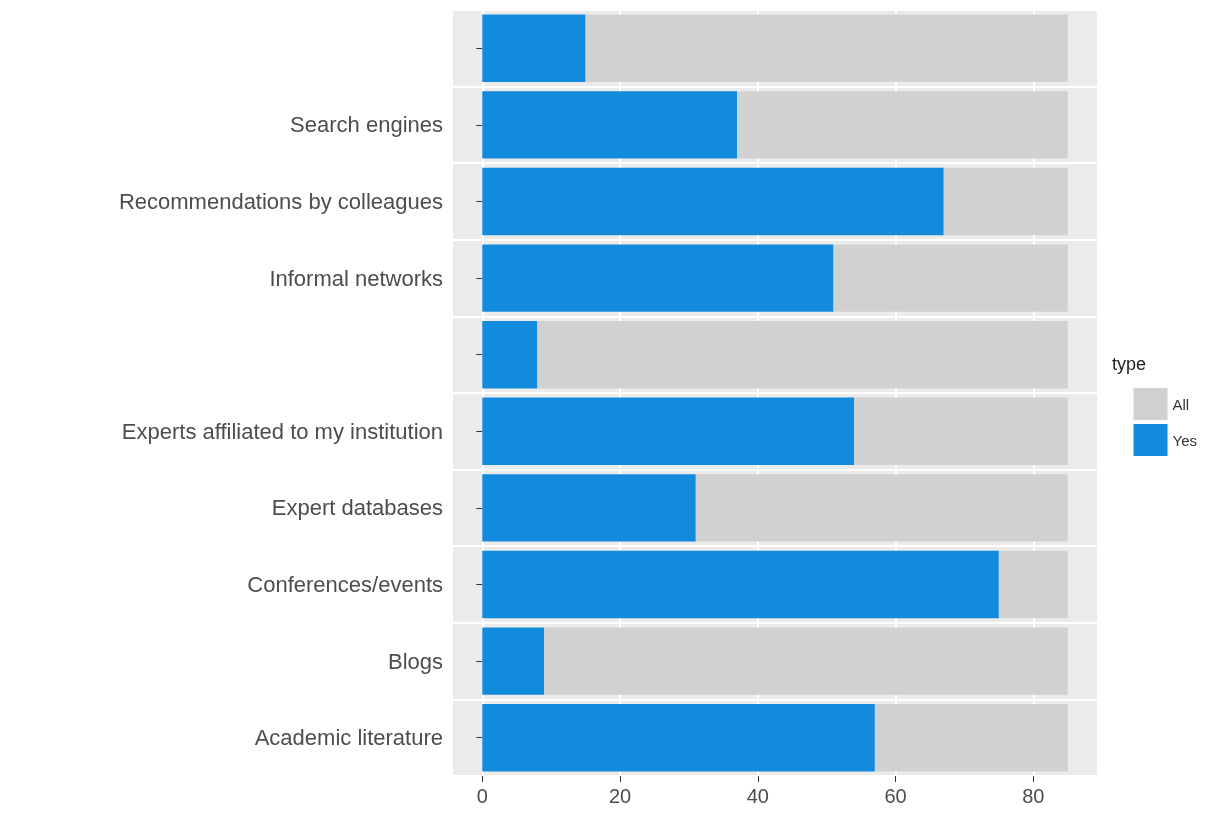  What do you see at coordinates (356, 278) in the screenshot?
I see `y-tick-label: Informal networks` at bounding box center [356, 278].